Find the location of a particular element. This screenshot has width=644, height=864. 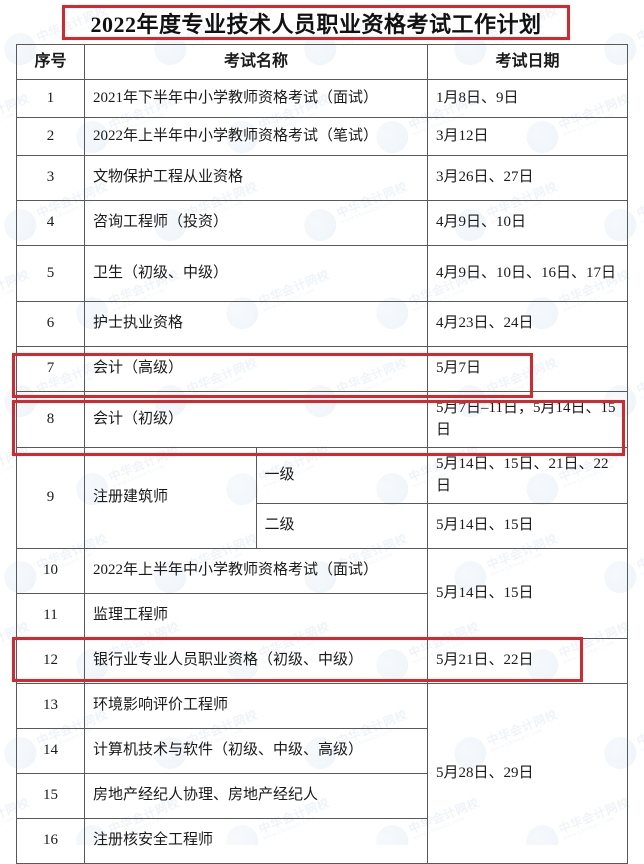

row-no: 11 is located at coordinates (50, 616).